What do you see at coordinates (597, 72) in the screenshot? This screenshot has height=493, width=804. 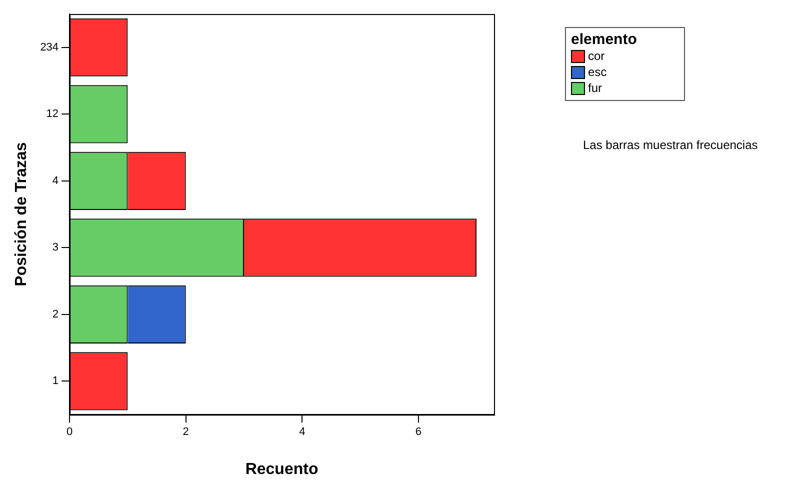 I see `legend-label: esc` at bounding box center [597, 72].